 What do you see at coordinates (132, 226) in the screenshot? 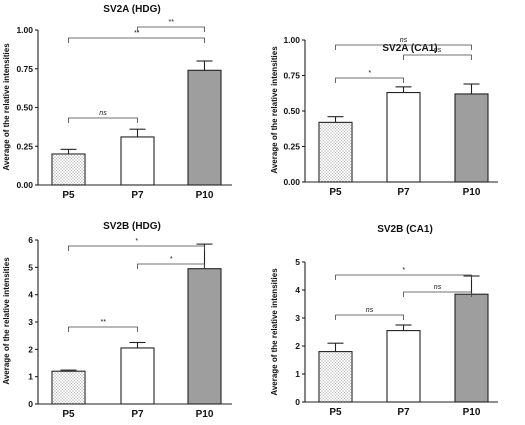
I see `chart-title: SV2B (HDG)` at bounding box center [132, 226].